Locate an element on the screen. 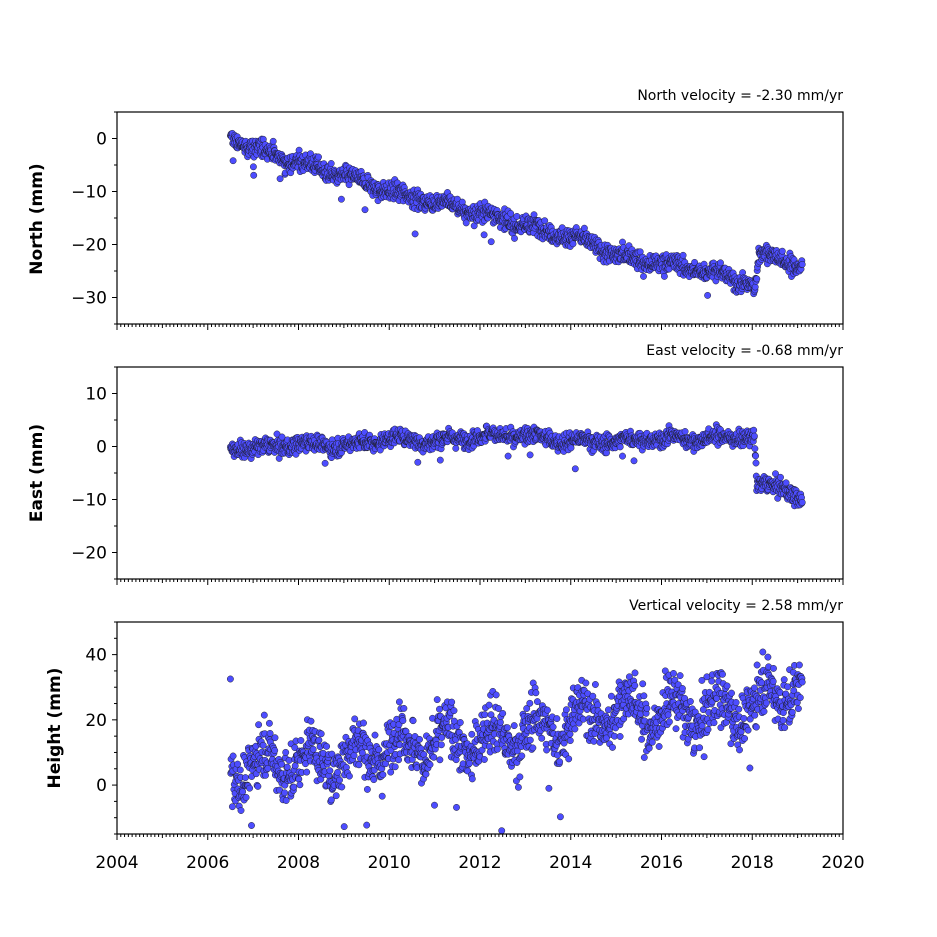 The height and width of the screenshot is (937, 937). north-y-axis-label: North (mm) is located at coordinates (37, 218).